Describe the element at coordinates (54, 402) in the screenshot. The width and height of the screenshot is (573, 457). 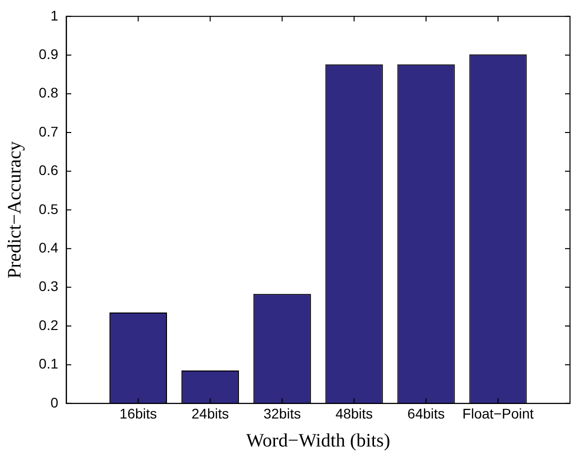
I see `y-tick-label: 0` at that location.